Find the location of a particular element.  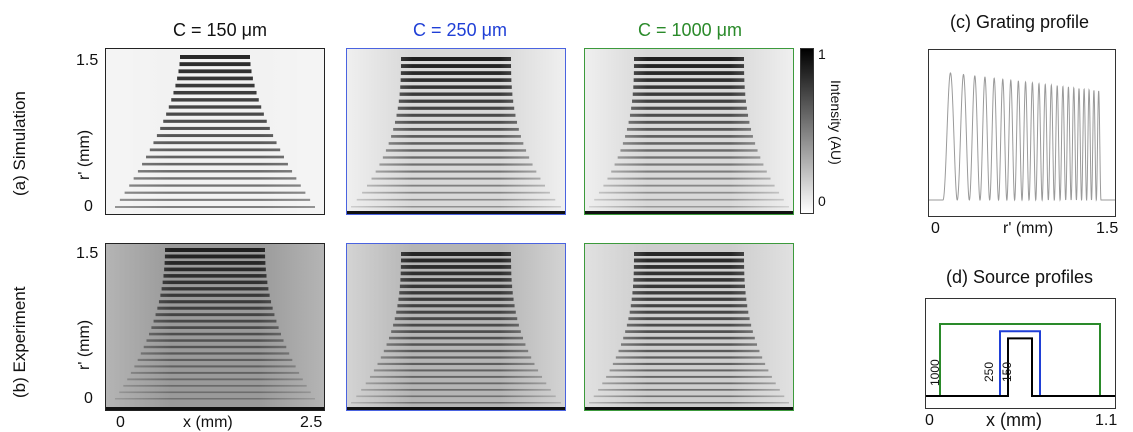

panel-d-xlabel: x (mm) is located at coordinates (1014, 420).